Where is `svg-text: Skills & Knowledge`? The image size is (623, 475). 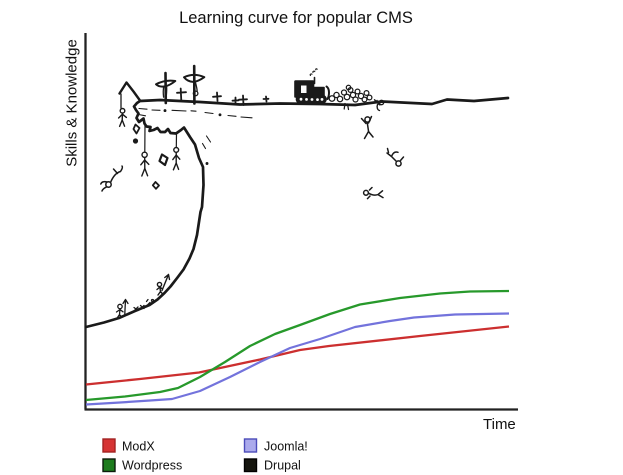 svg-text: Skills & Knowledge is located at coordinates (72, 103).